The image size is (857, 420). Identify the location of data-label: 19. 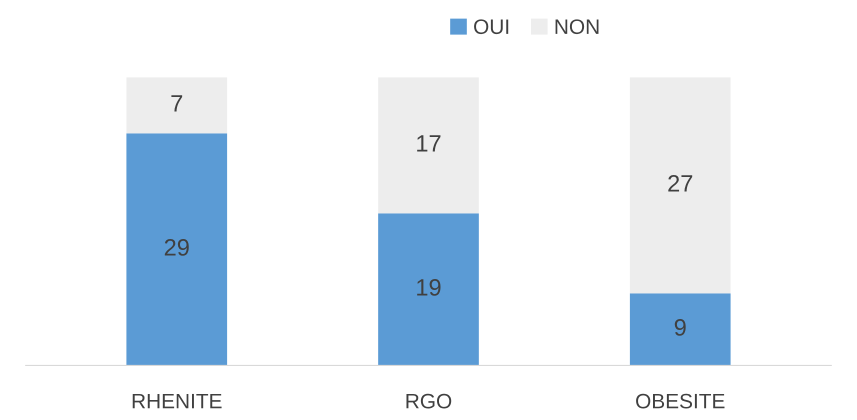
(429, 287).